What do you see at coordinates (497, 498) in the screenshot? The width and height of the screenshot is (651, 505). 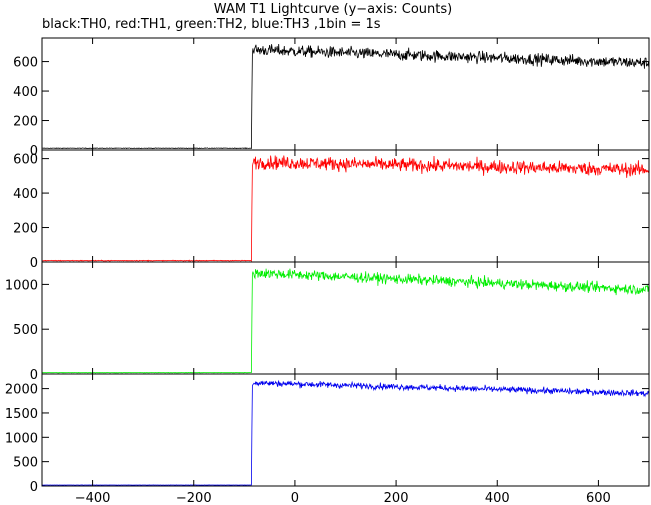 I see `x-tick-label: 400` at bounding box center [497, 498].